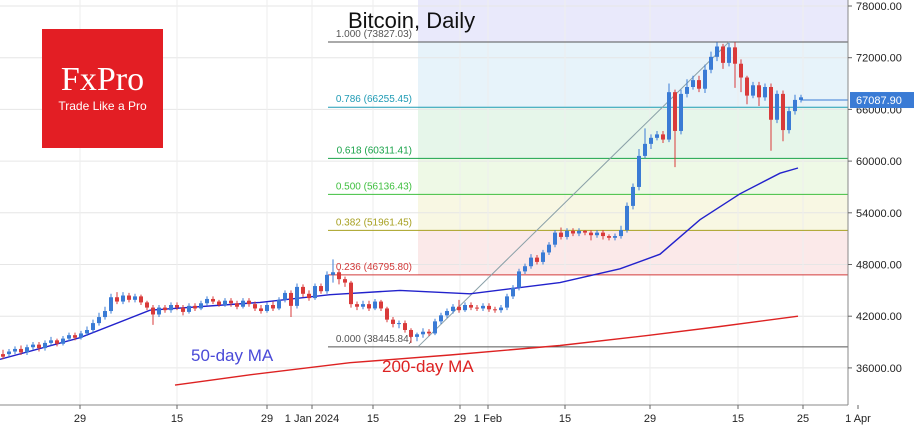 This screenshot has height=430, width=916. What do you see at coordinates (488, 419) in the screenshot?
I see `time-tick-label: 1 Feb` at bounding box center [488, 419].